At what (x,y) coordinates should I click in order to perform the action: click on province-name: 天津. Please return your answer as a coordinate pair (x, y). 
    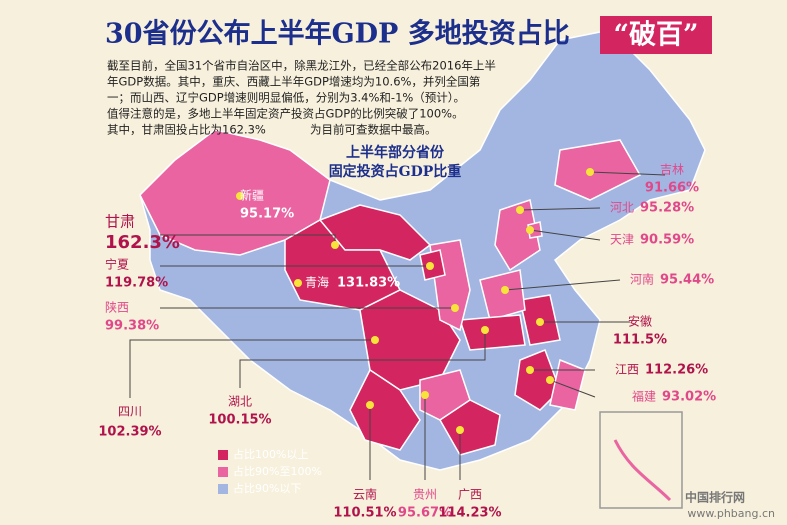
    Looking at the image, I should click on (622, 240).